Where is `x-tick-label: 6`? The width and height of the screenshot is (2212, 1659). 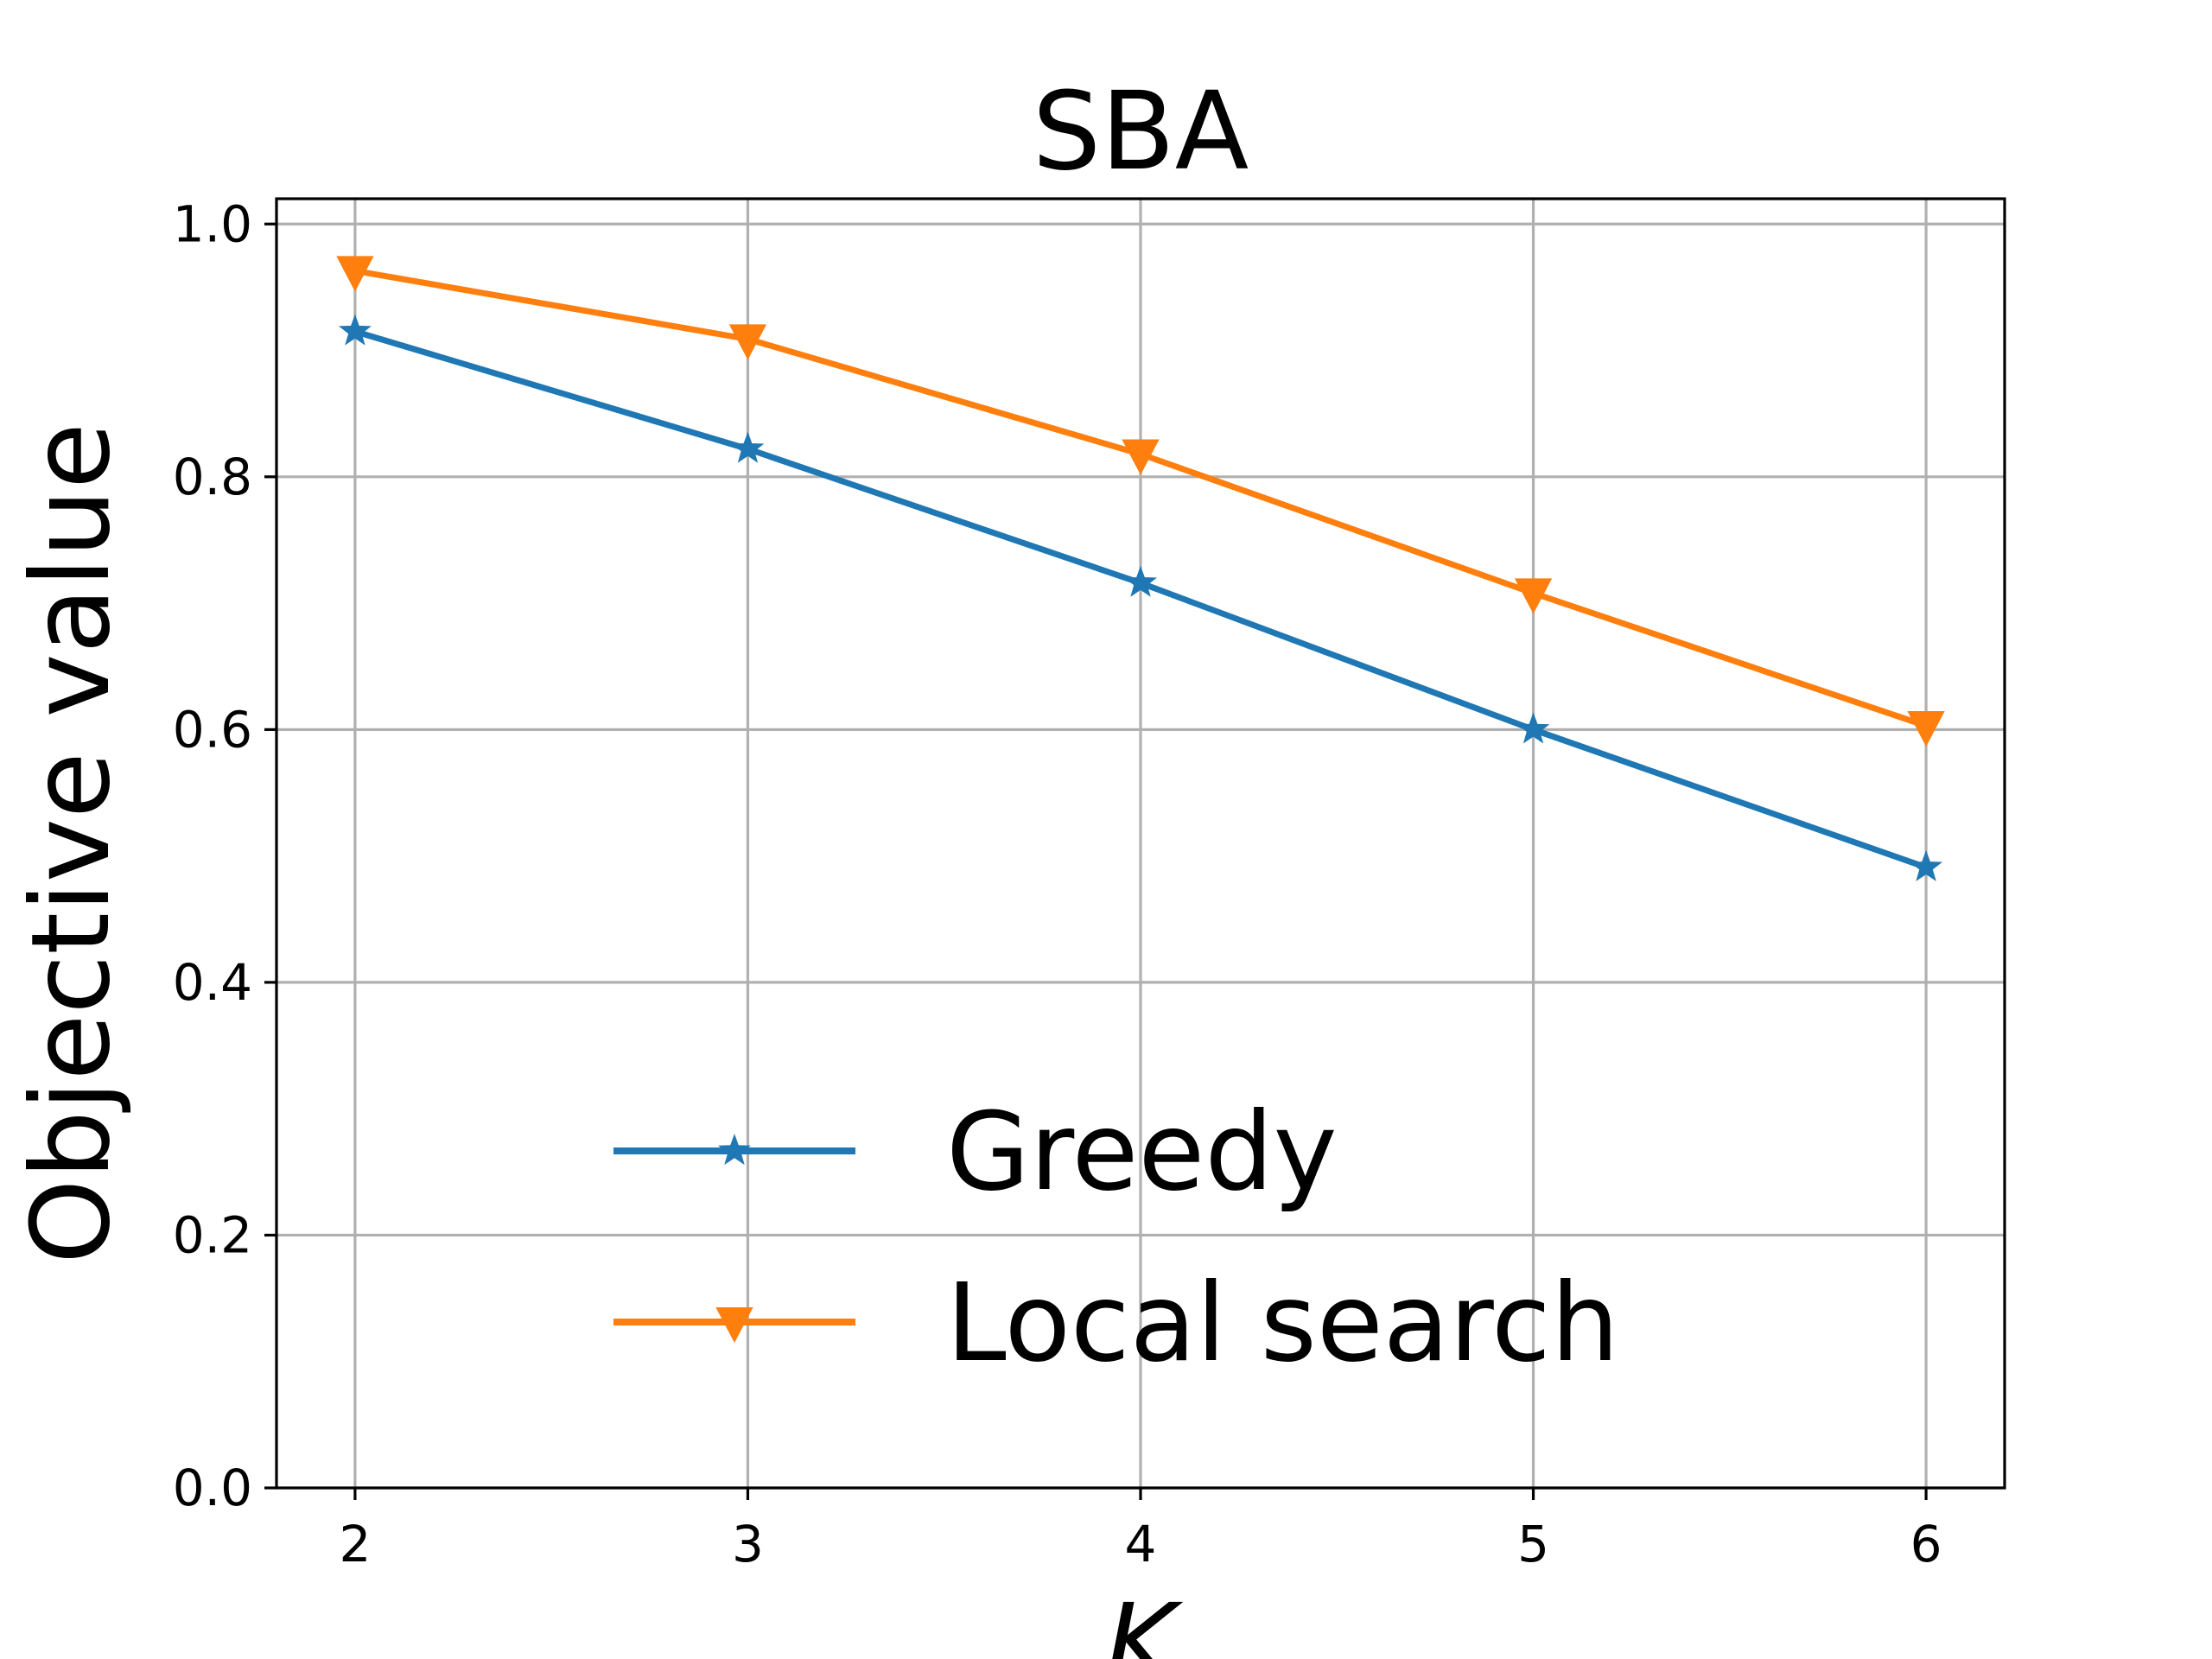 x-tick-label: 6 is located at coordinates (1926, 1544).